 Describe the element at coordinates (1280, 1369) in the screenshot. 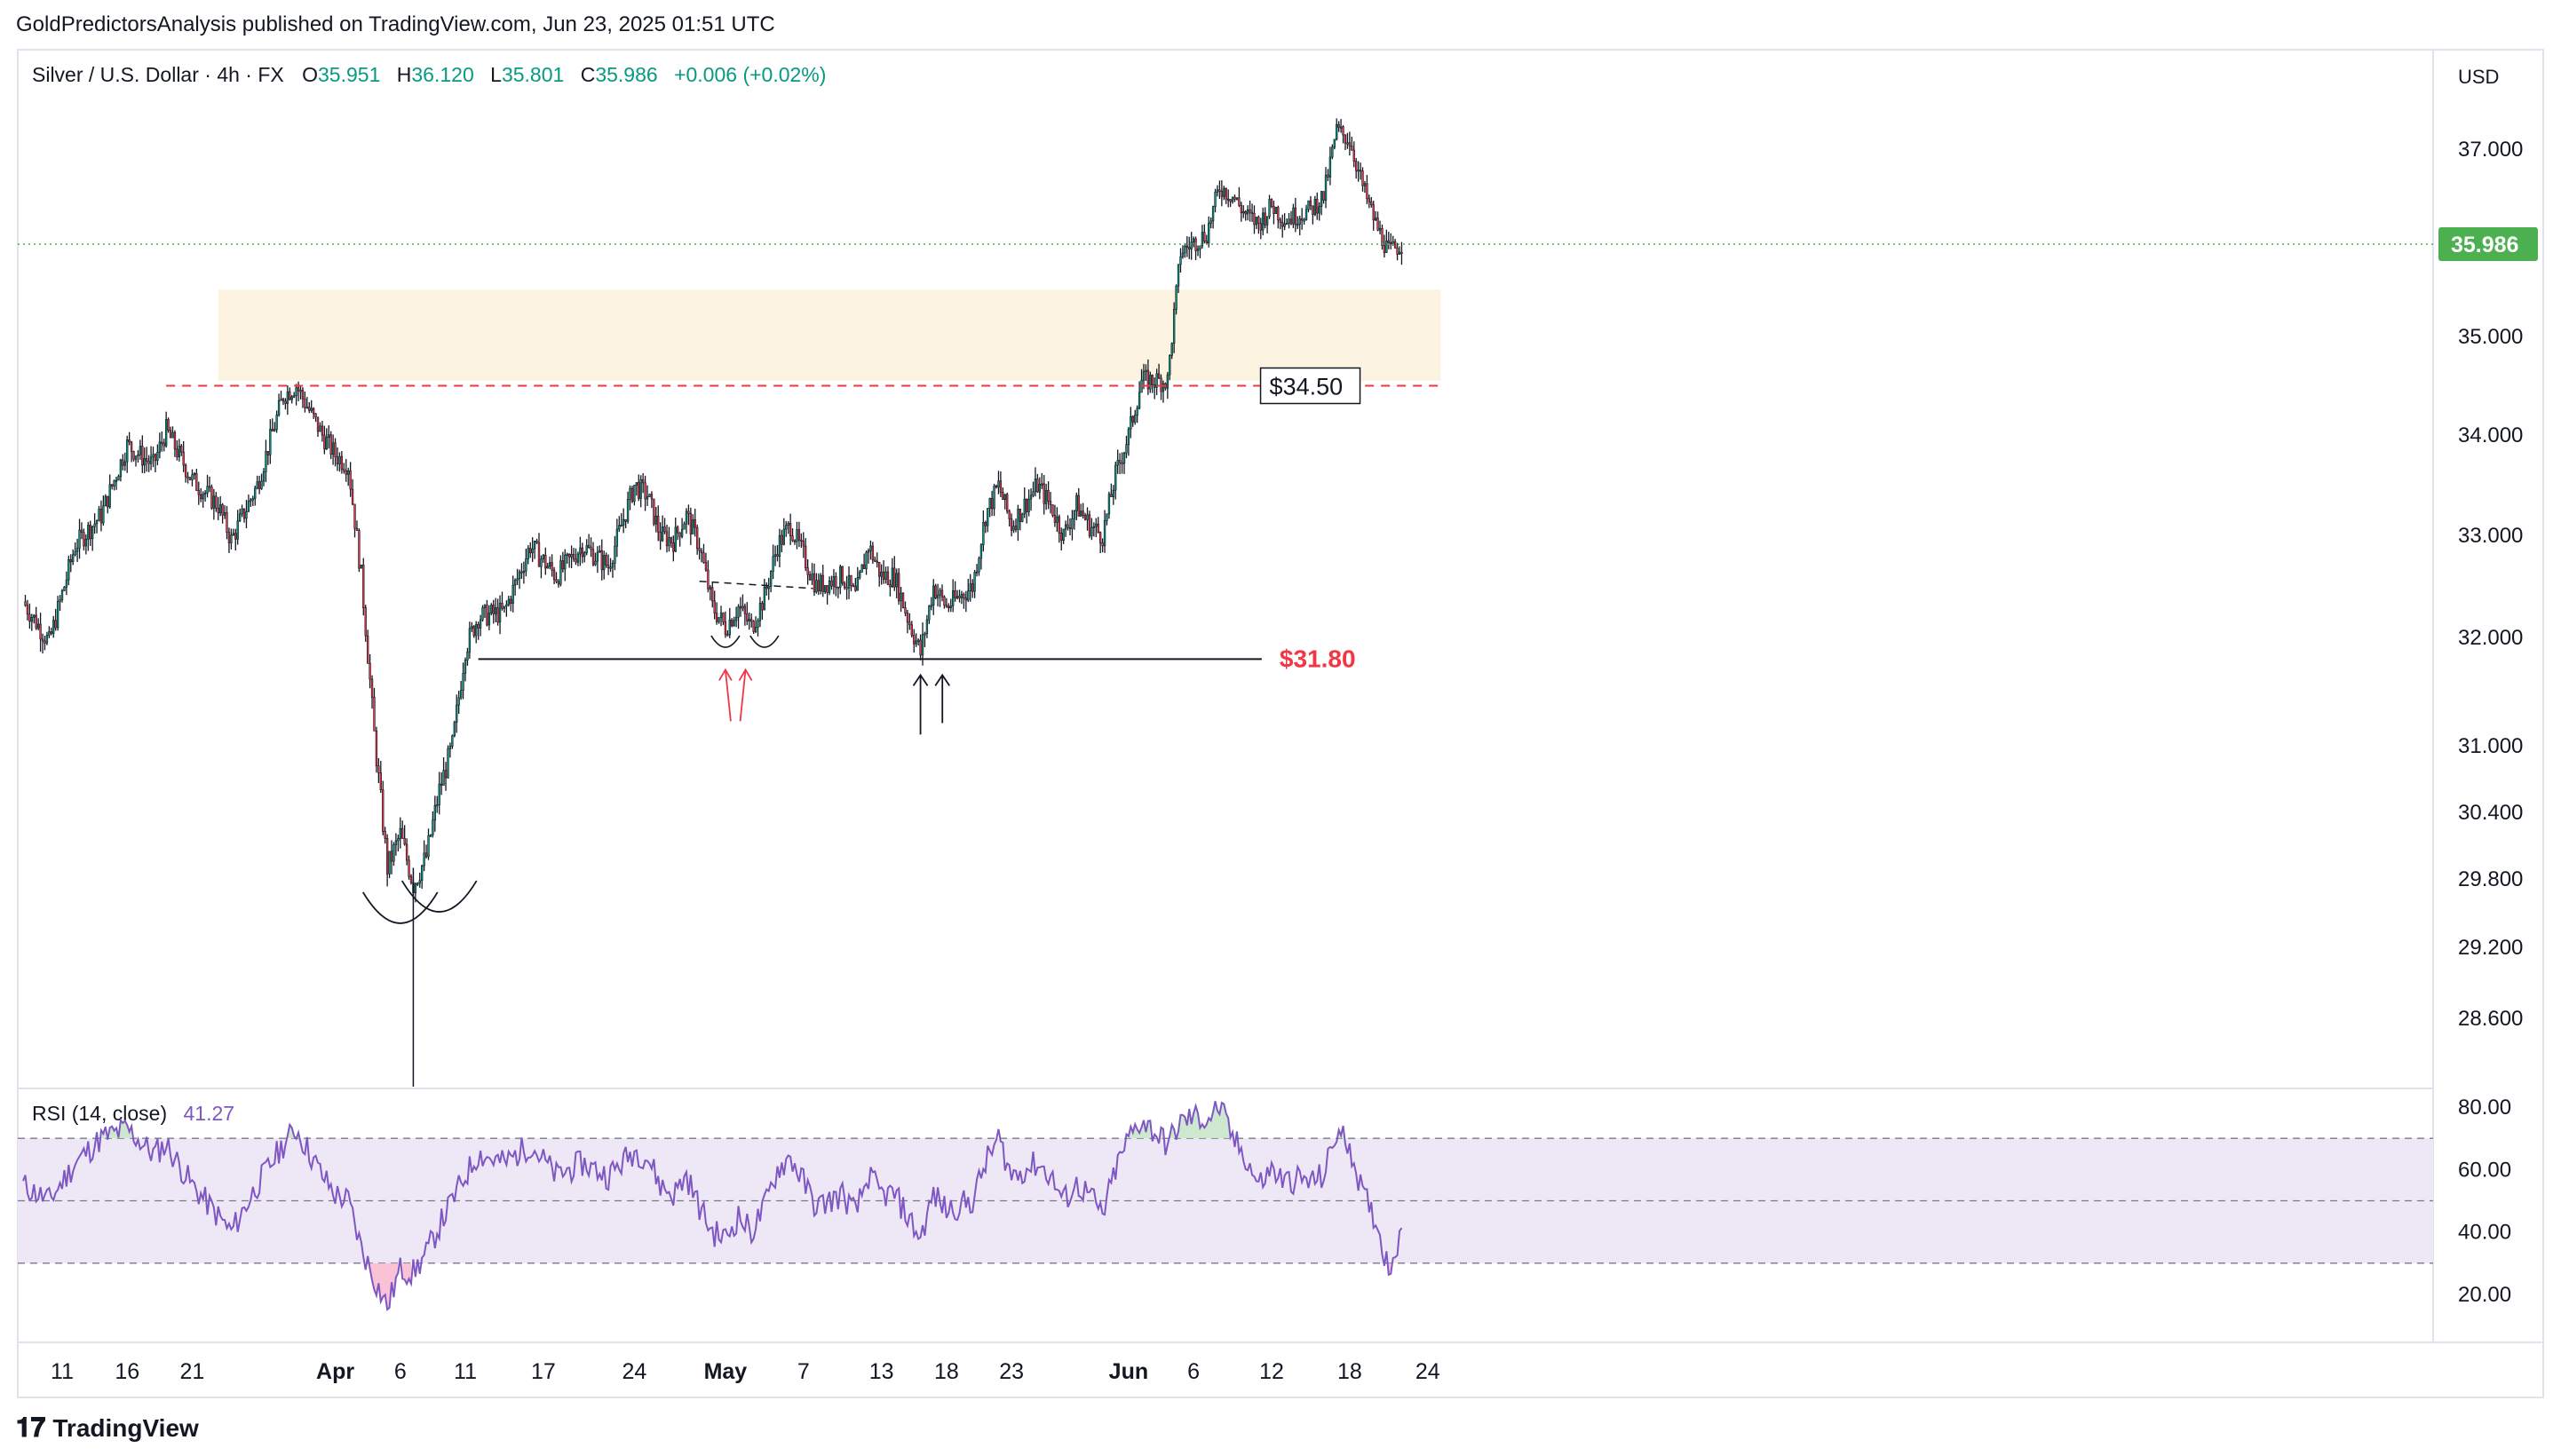

I see `time-axis` at that location.